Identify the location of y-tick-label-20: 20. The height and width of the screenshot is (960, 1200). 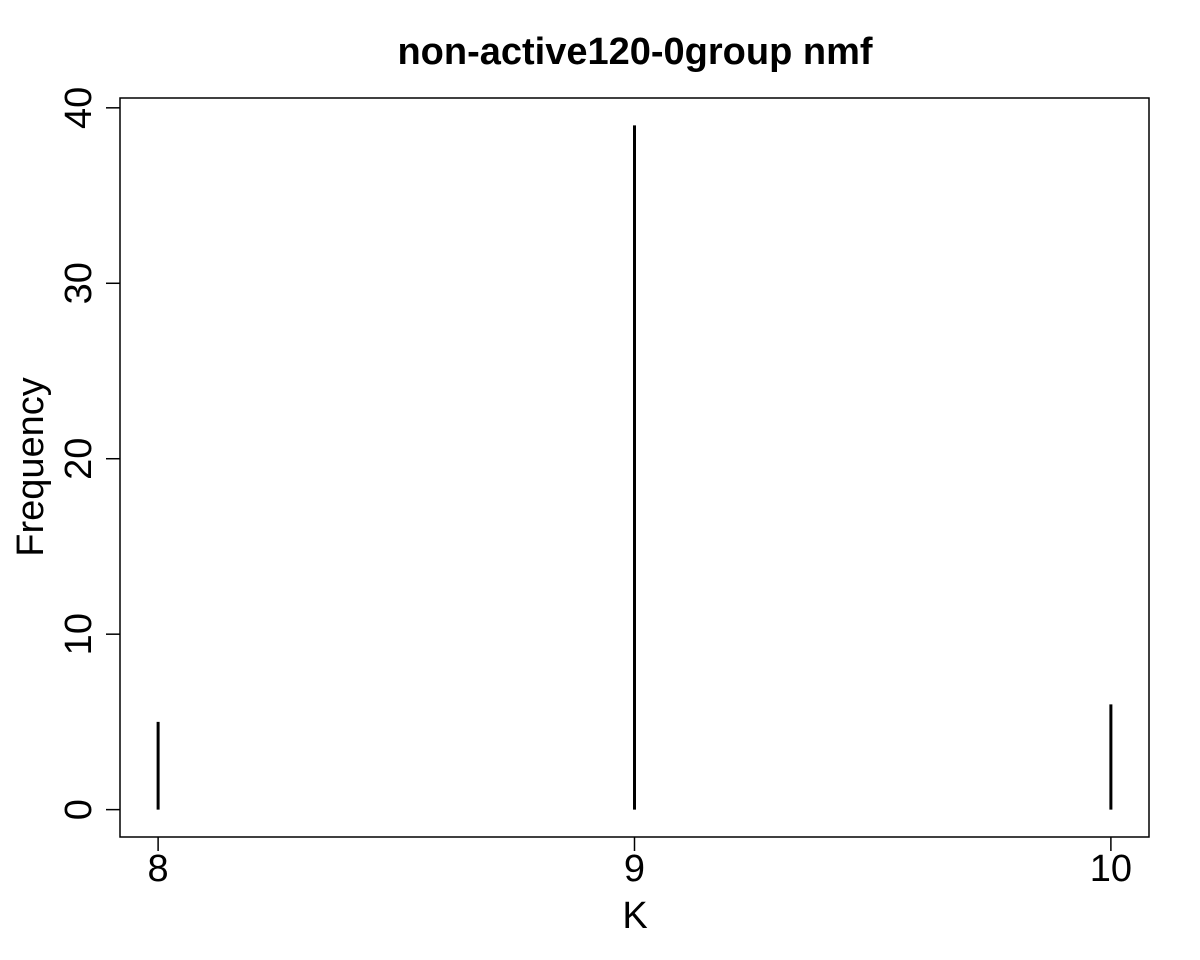
(79, 459).